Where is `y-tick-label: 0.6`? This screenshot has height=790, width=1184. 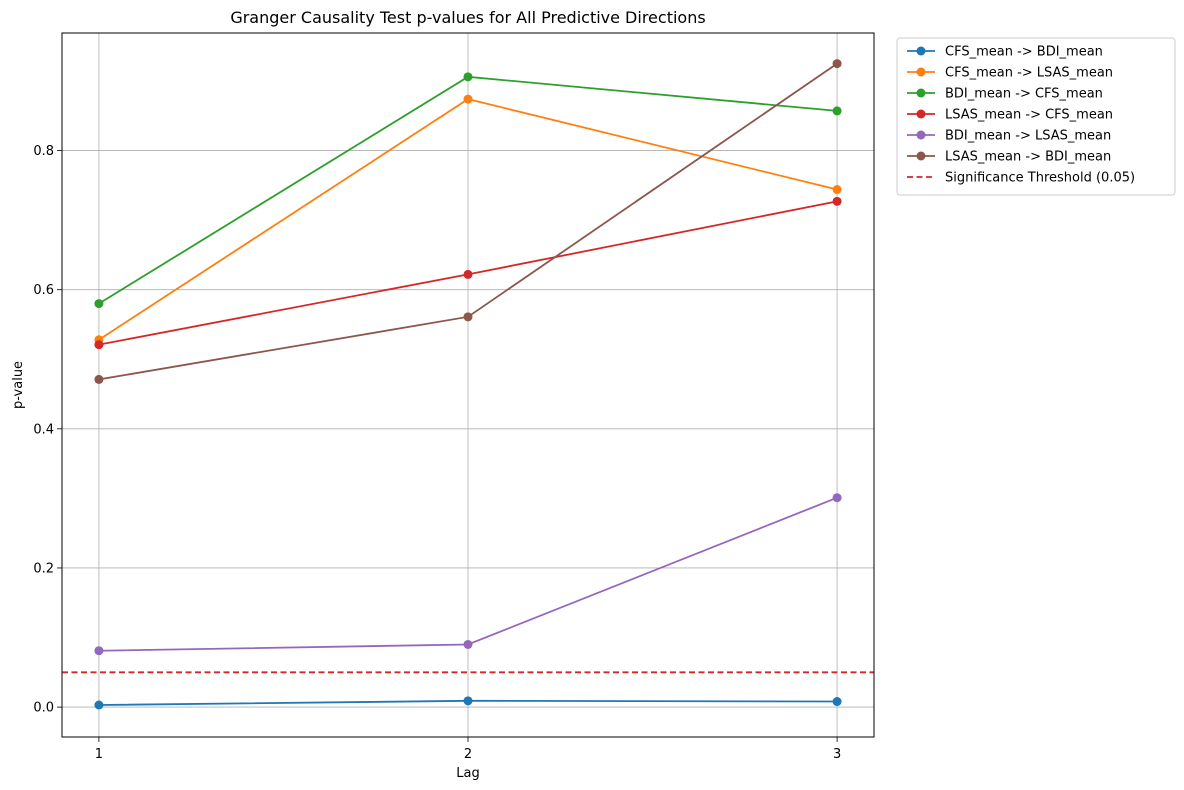 y-tick-label: 0.6 is located at coordinates (43, 290).